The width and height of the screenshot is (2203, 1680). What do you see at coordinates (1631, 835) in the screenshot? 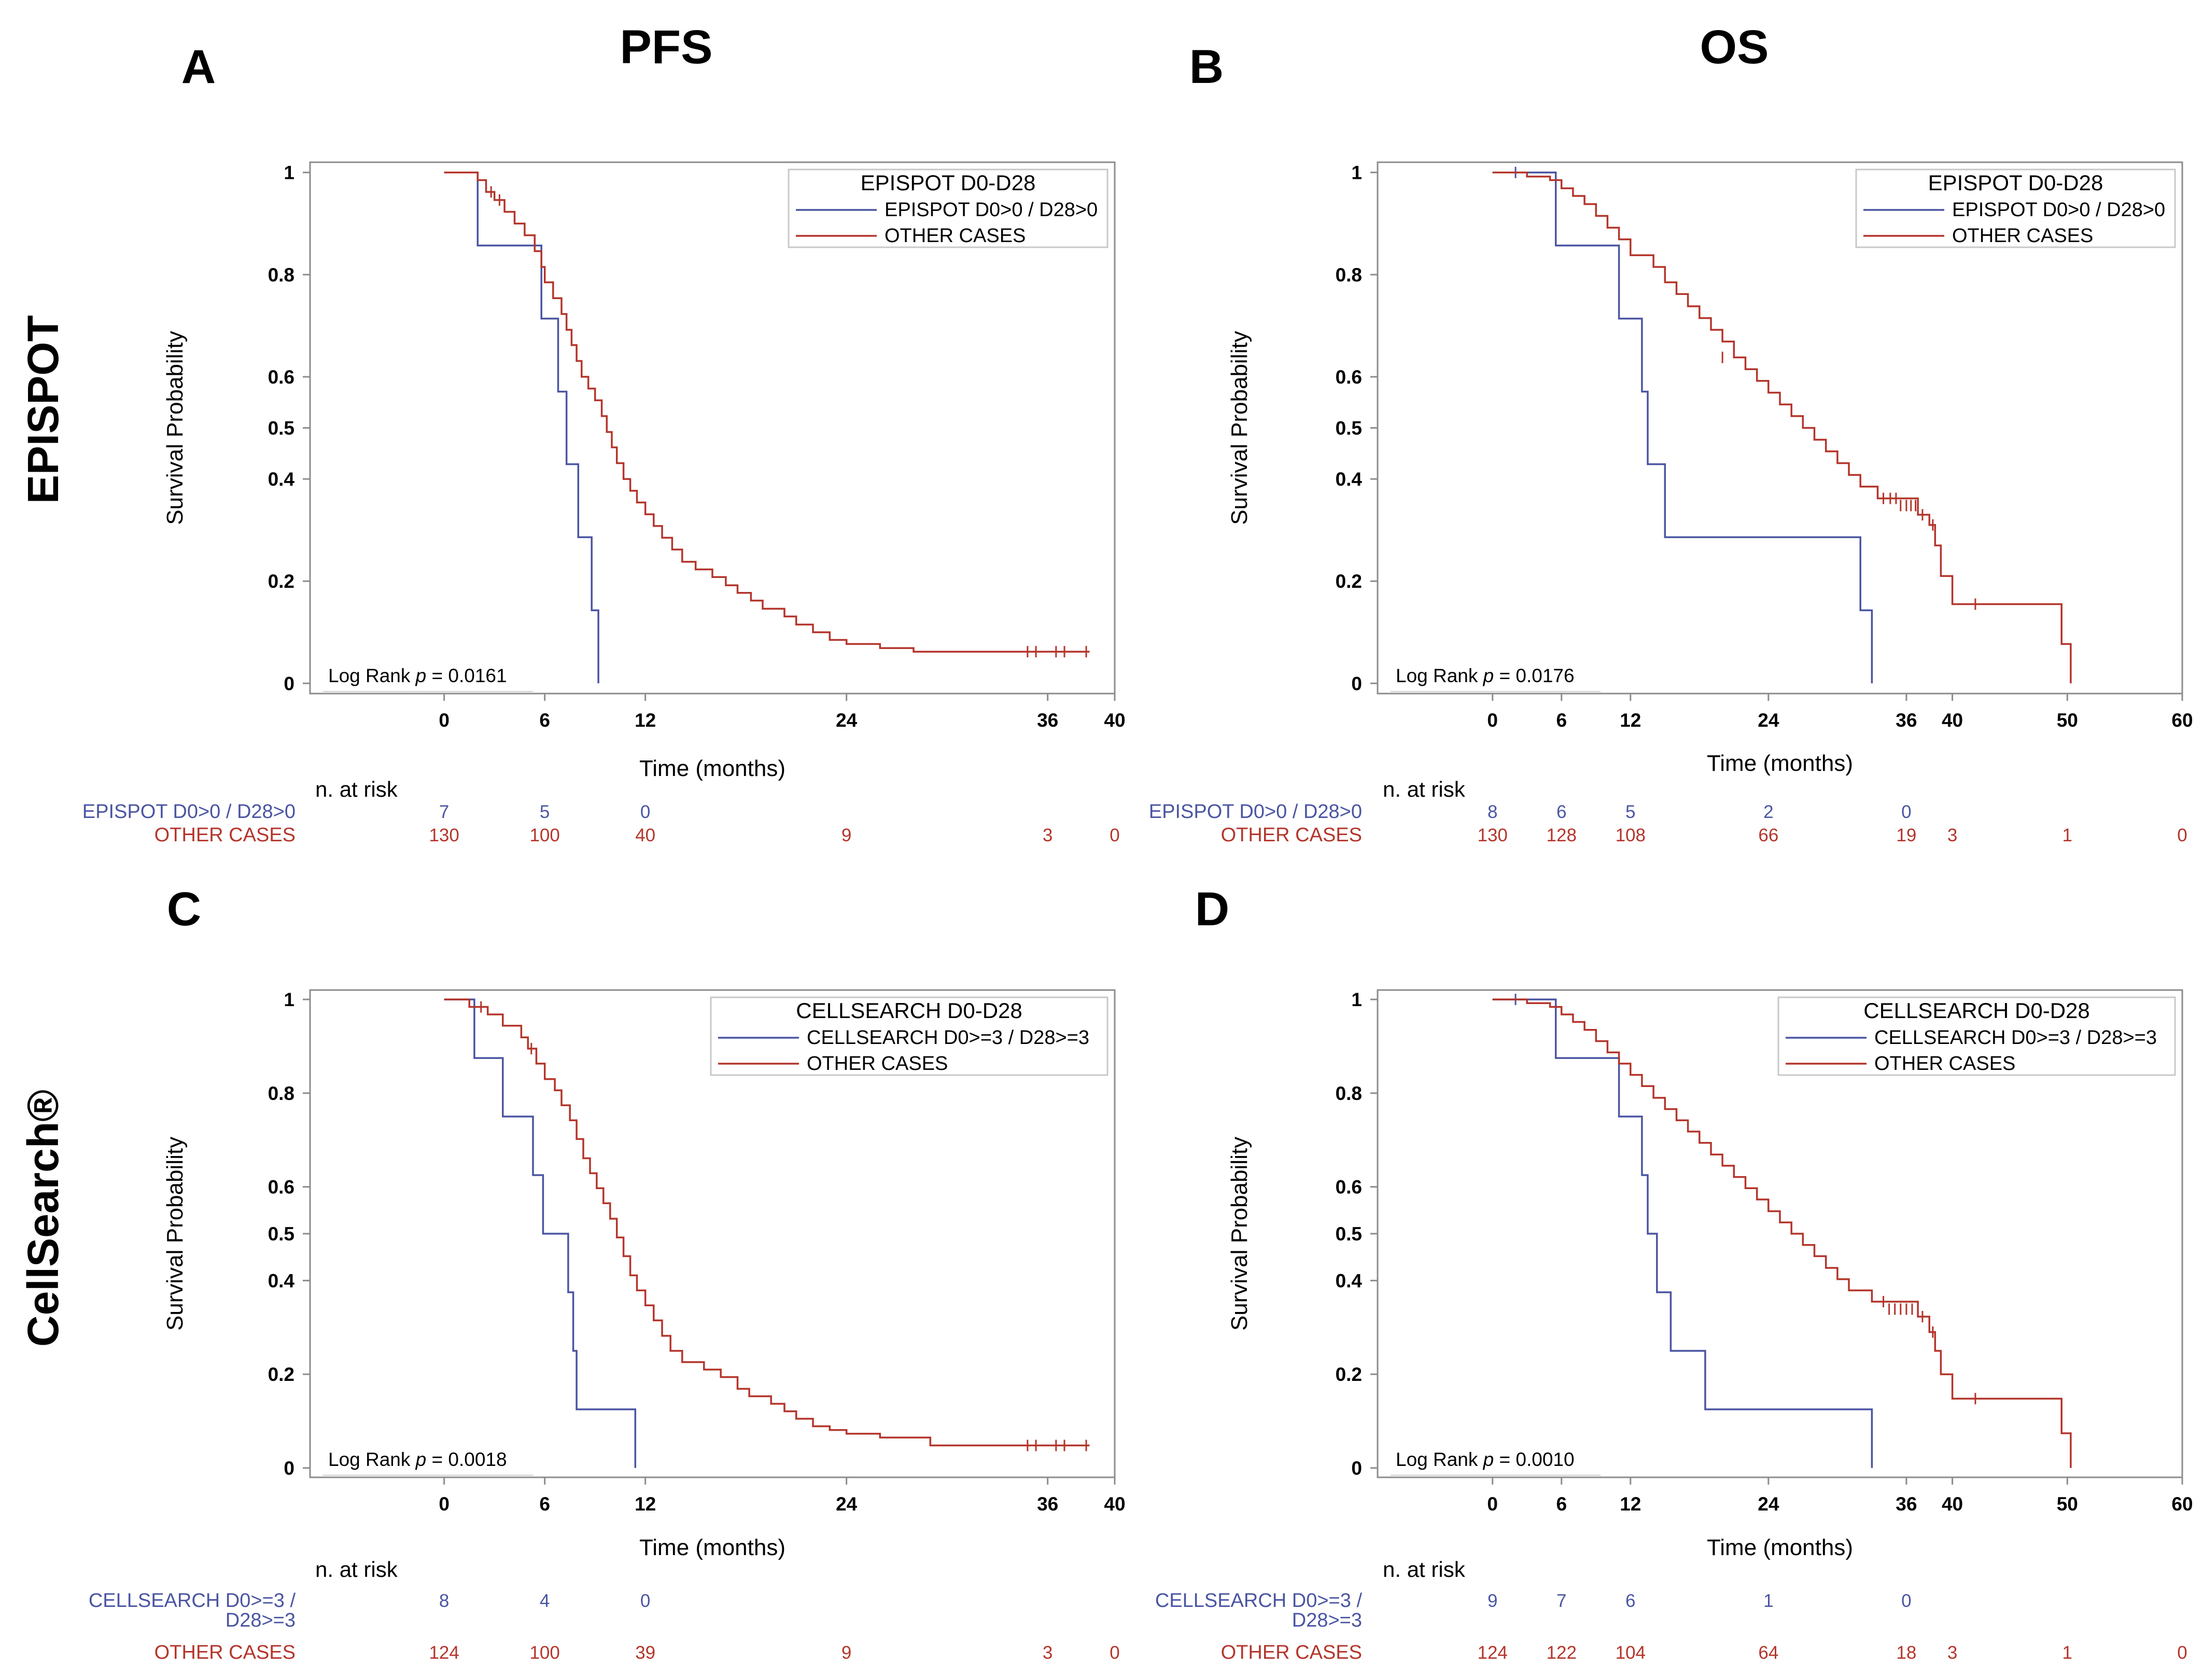
I see `risk-count: 108` at bounding box center [1631, 835].